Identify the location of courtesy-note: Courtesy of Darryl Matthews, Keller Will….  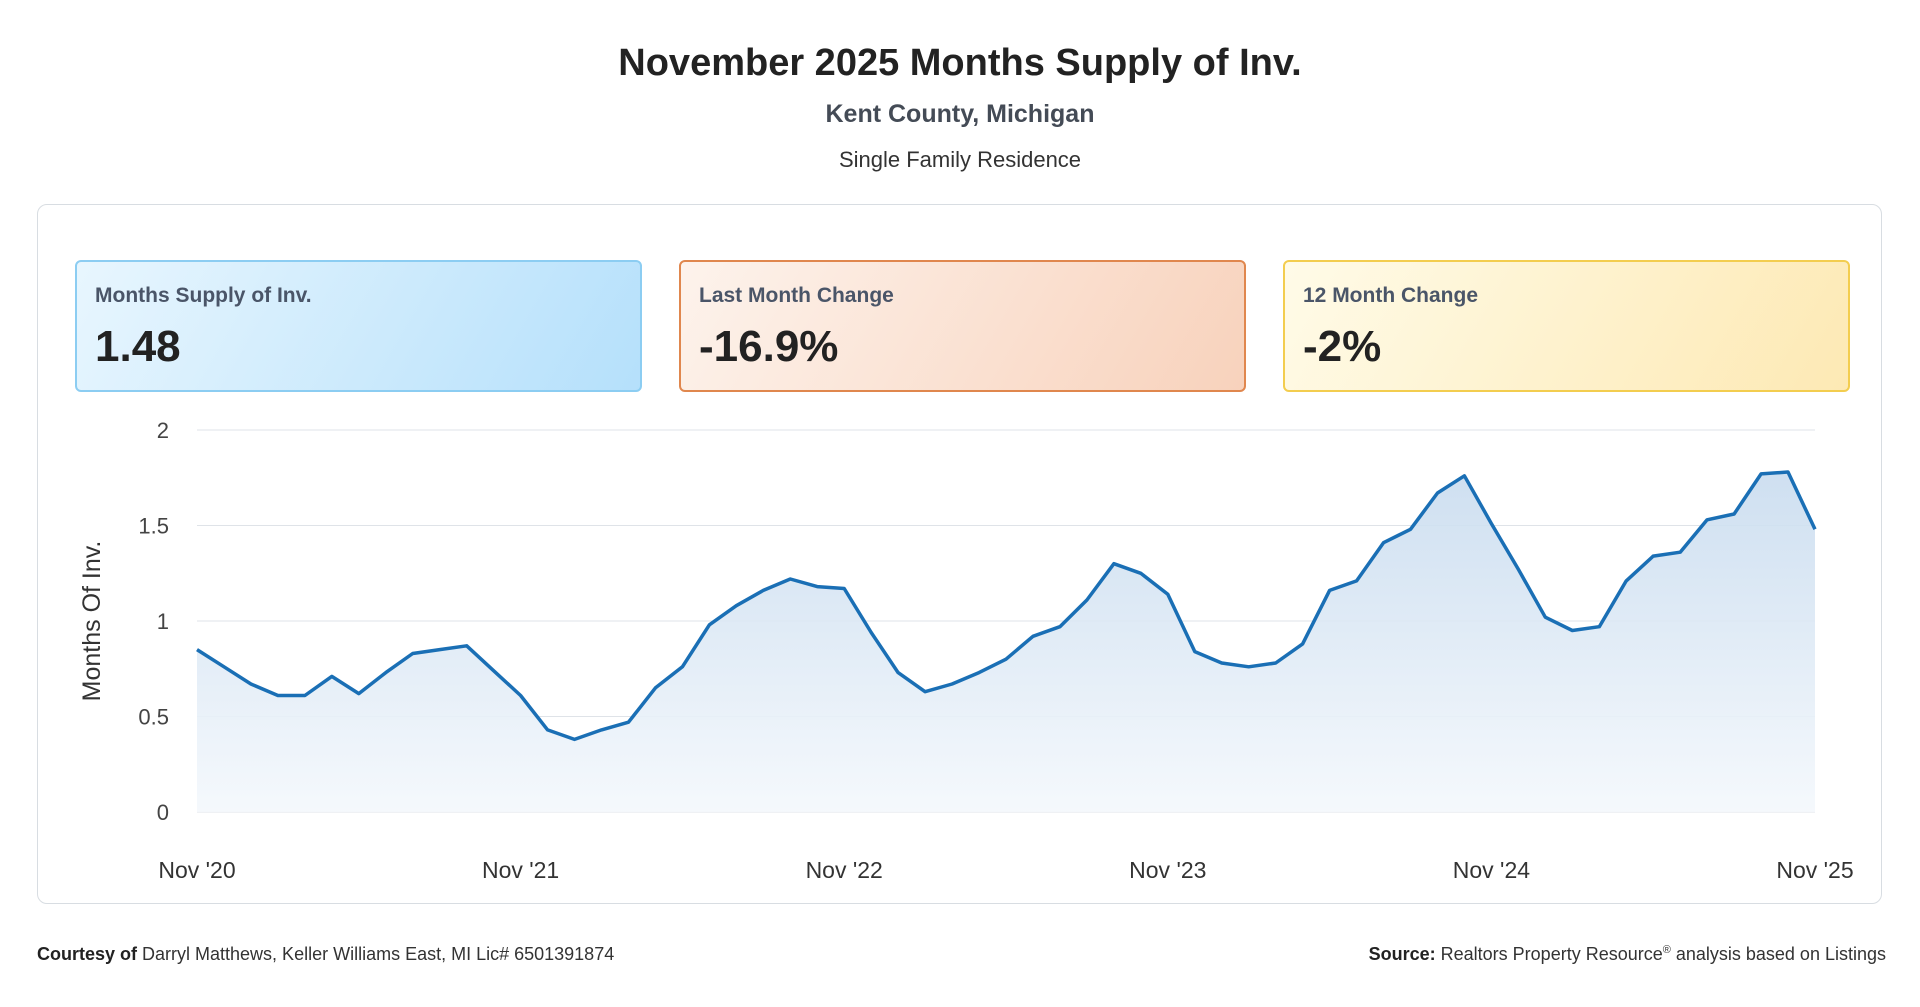
(325, 954).